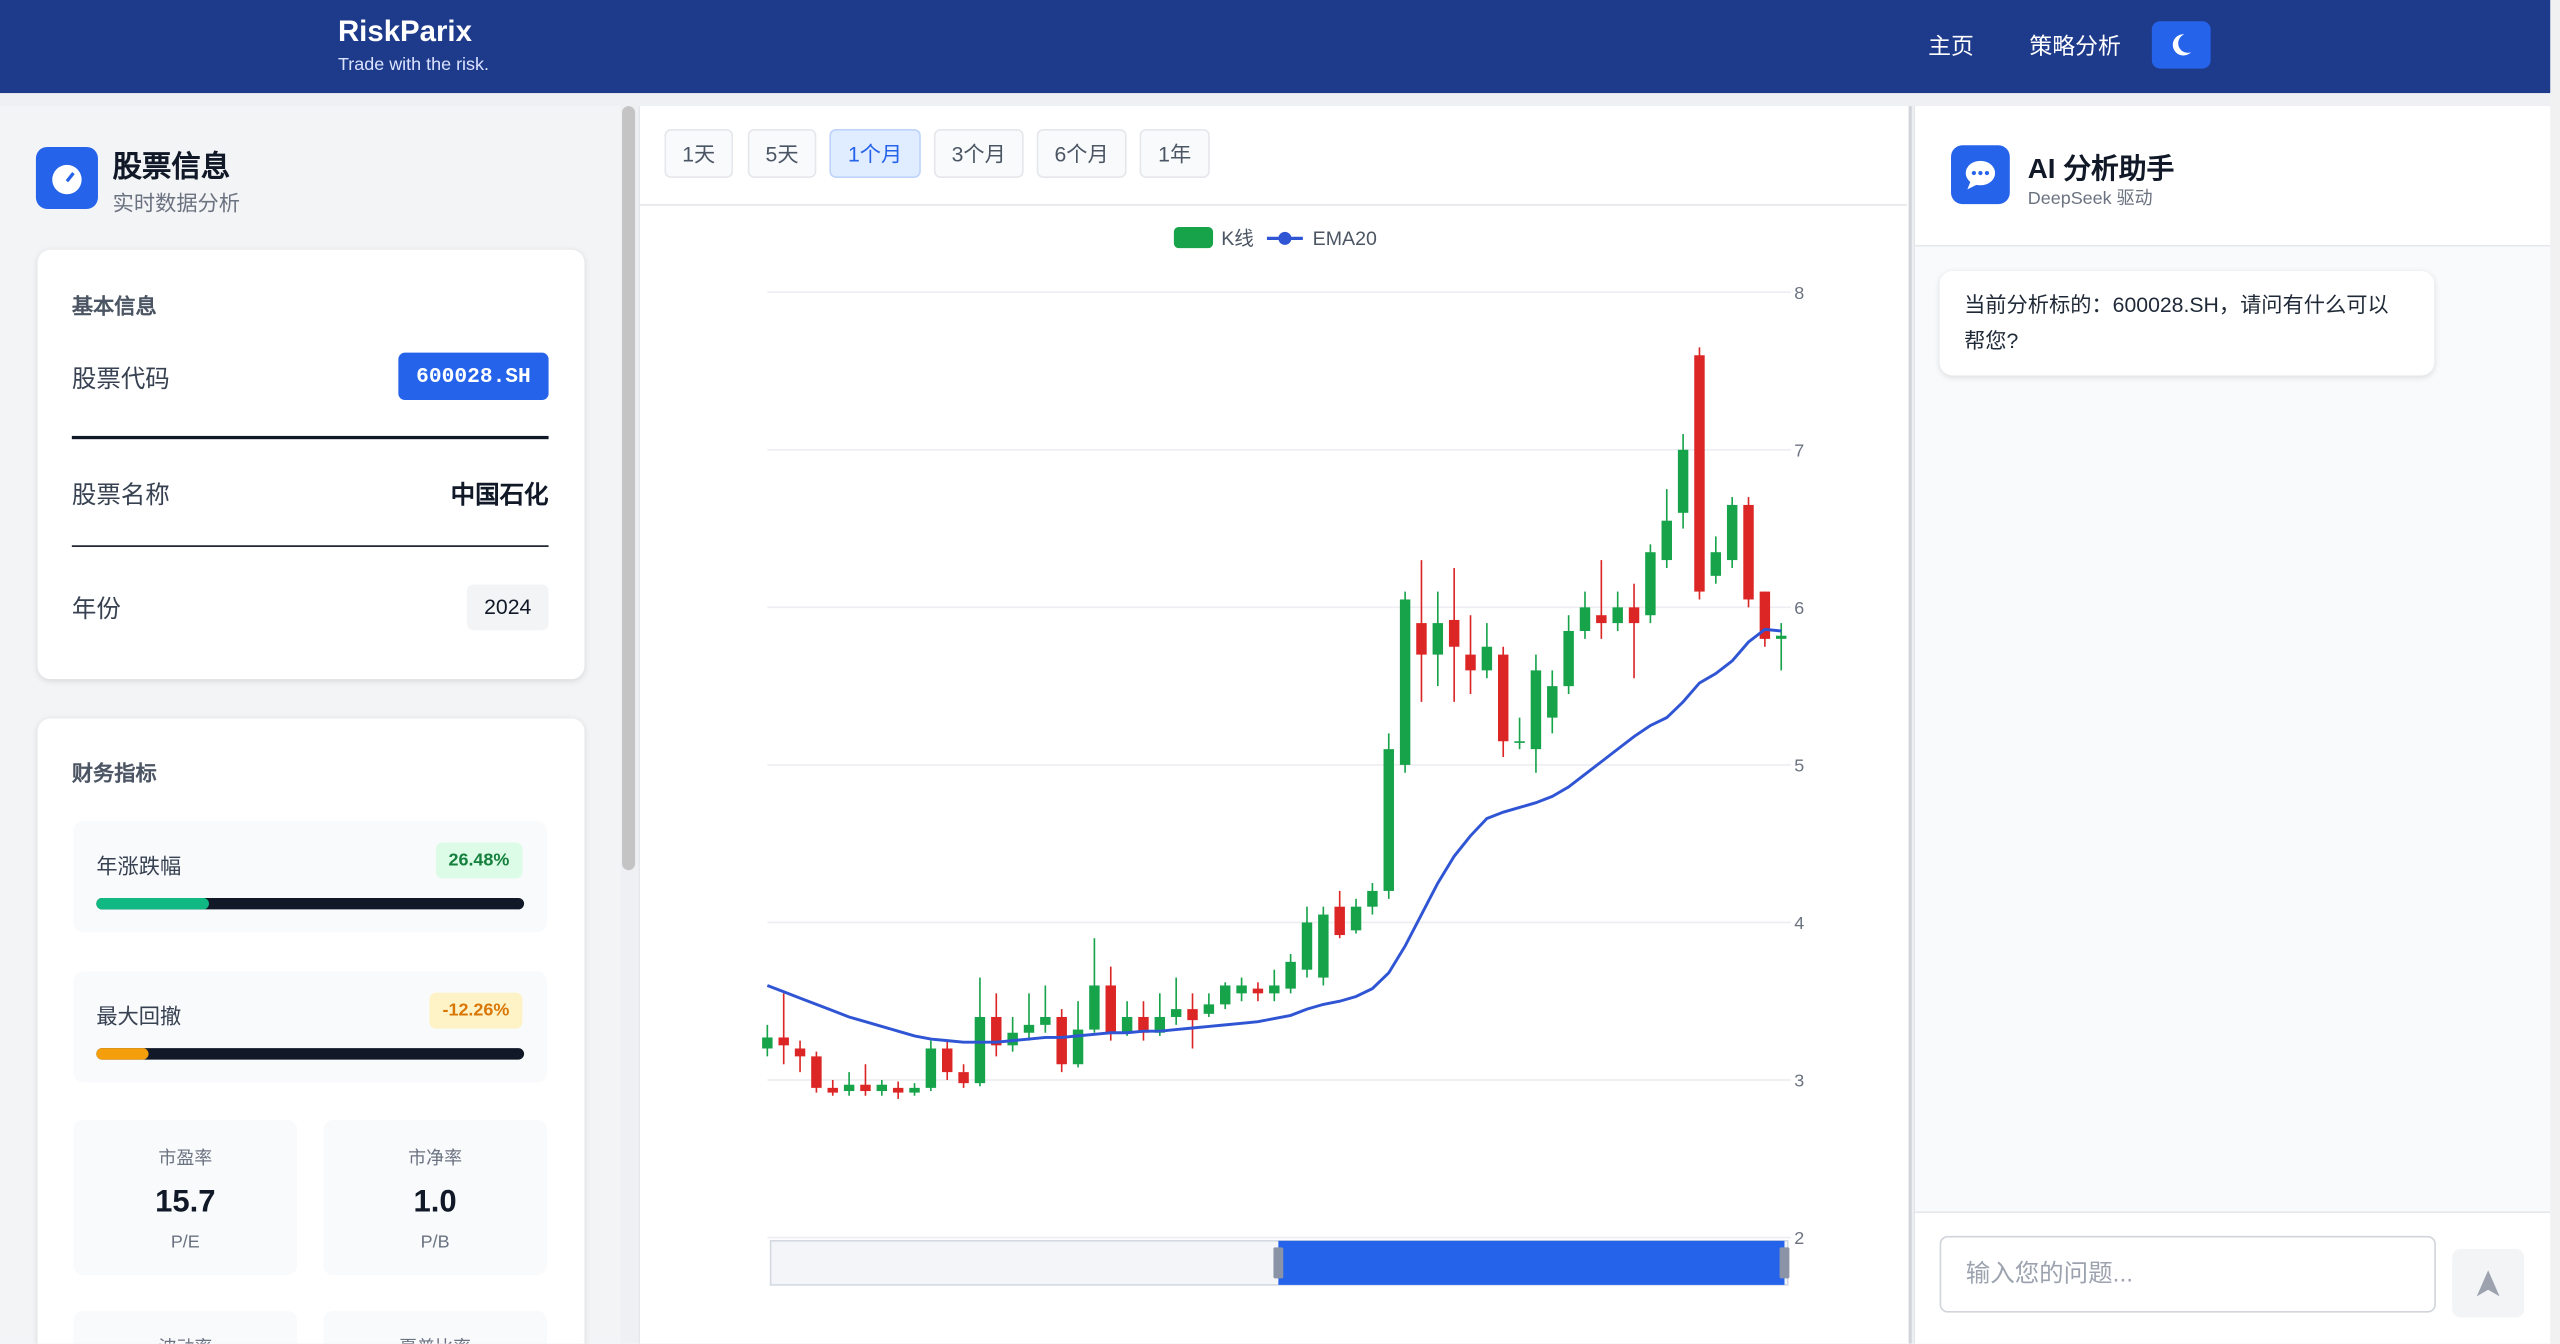 This screenshot has height=1344, width=2560. What do you see at coordinates (1799, 1238) in the screenshot?
I see `y-tick-label: 2` at bounding box center [1799, 1238].